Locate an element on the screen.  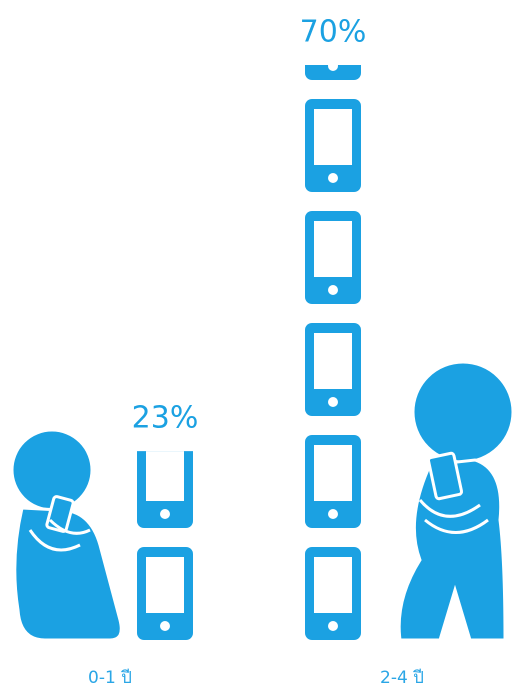
category-label: 0-1 ปี is located at coordinates (110, 678).